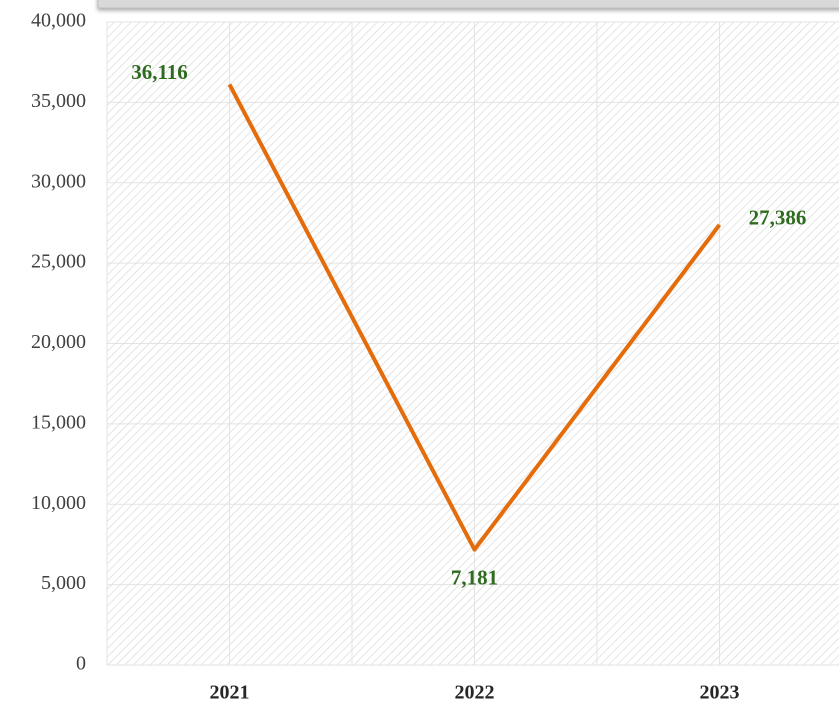 The height and width of the screenshot is (713, 839). I want to click on x-tick-label: 2022, so click(475, 693).